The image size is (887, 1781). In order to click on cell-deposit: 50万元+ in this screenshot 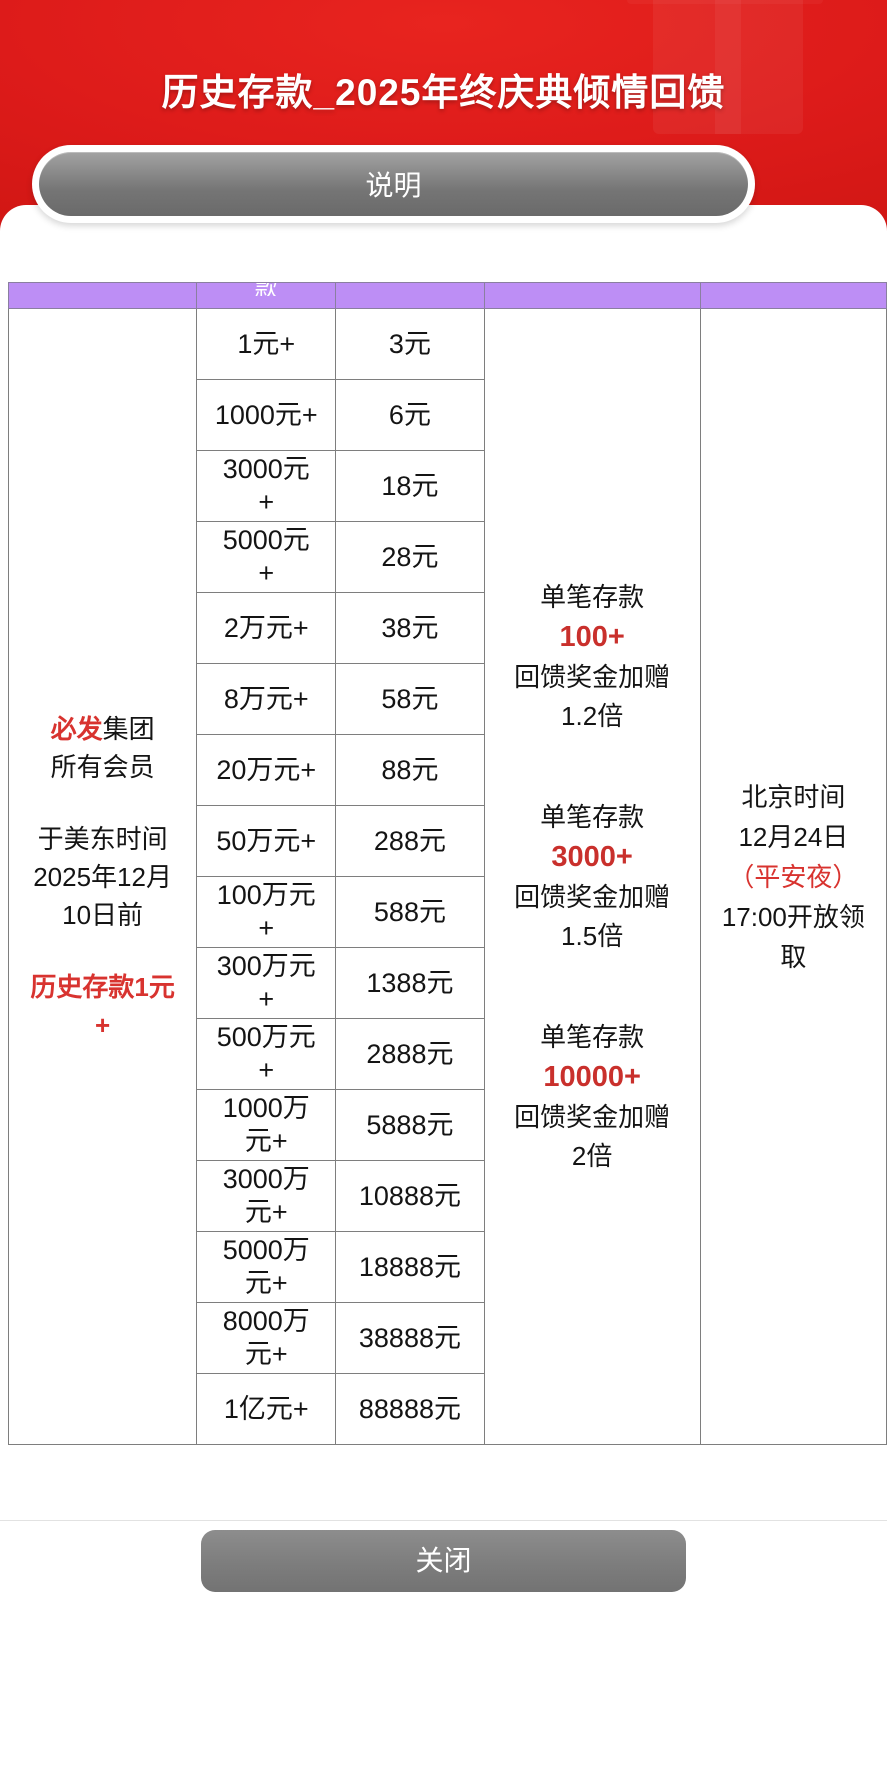, I will do `click(266, 841)`.